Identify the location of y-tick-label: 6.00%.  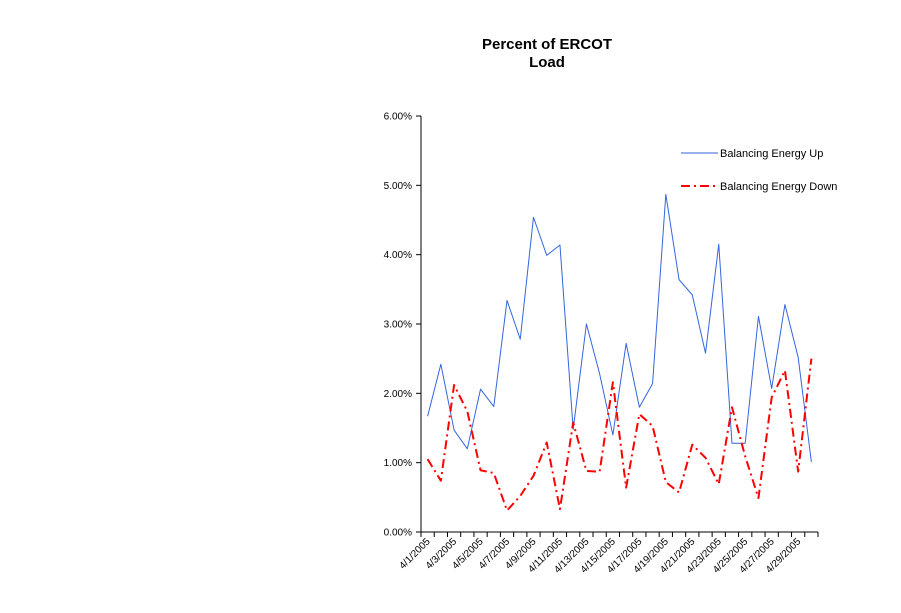
(398, 117).